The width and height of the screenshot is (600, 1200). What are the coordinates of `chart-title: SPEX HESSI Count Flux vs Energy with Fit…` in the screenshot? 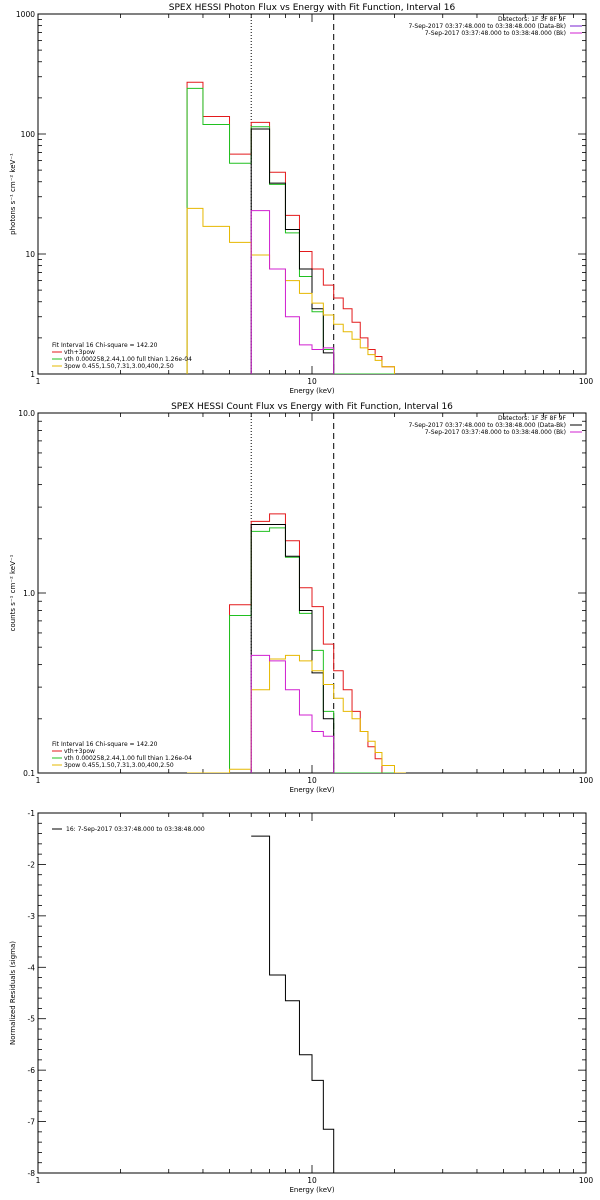 It's located at (312, 407).